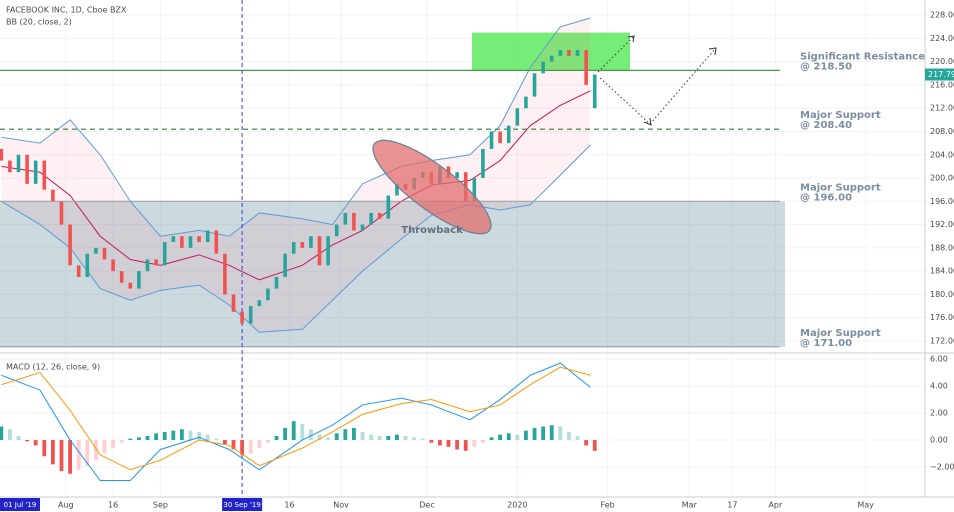 The width and height of the screenshot is (954, 512). What do you see at coordinates (775, 505) in the screenshot?
I see `x-tick-label: Apr` at bounding box center [775, 505].